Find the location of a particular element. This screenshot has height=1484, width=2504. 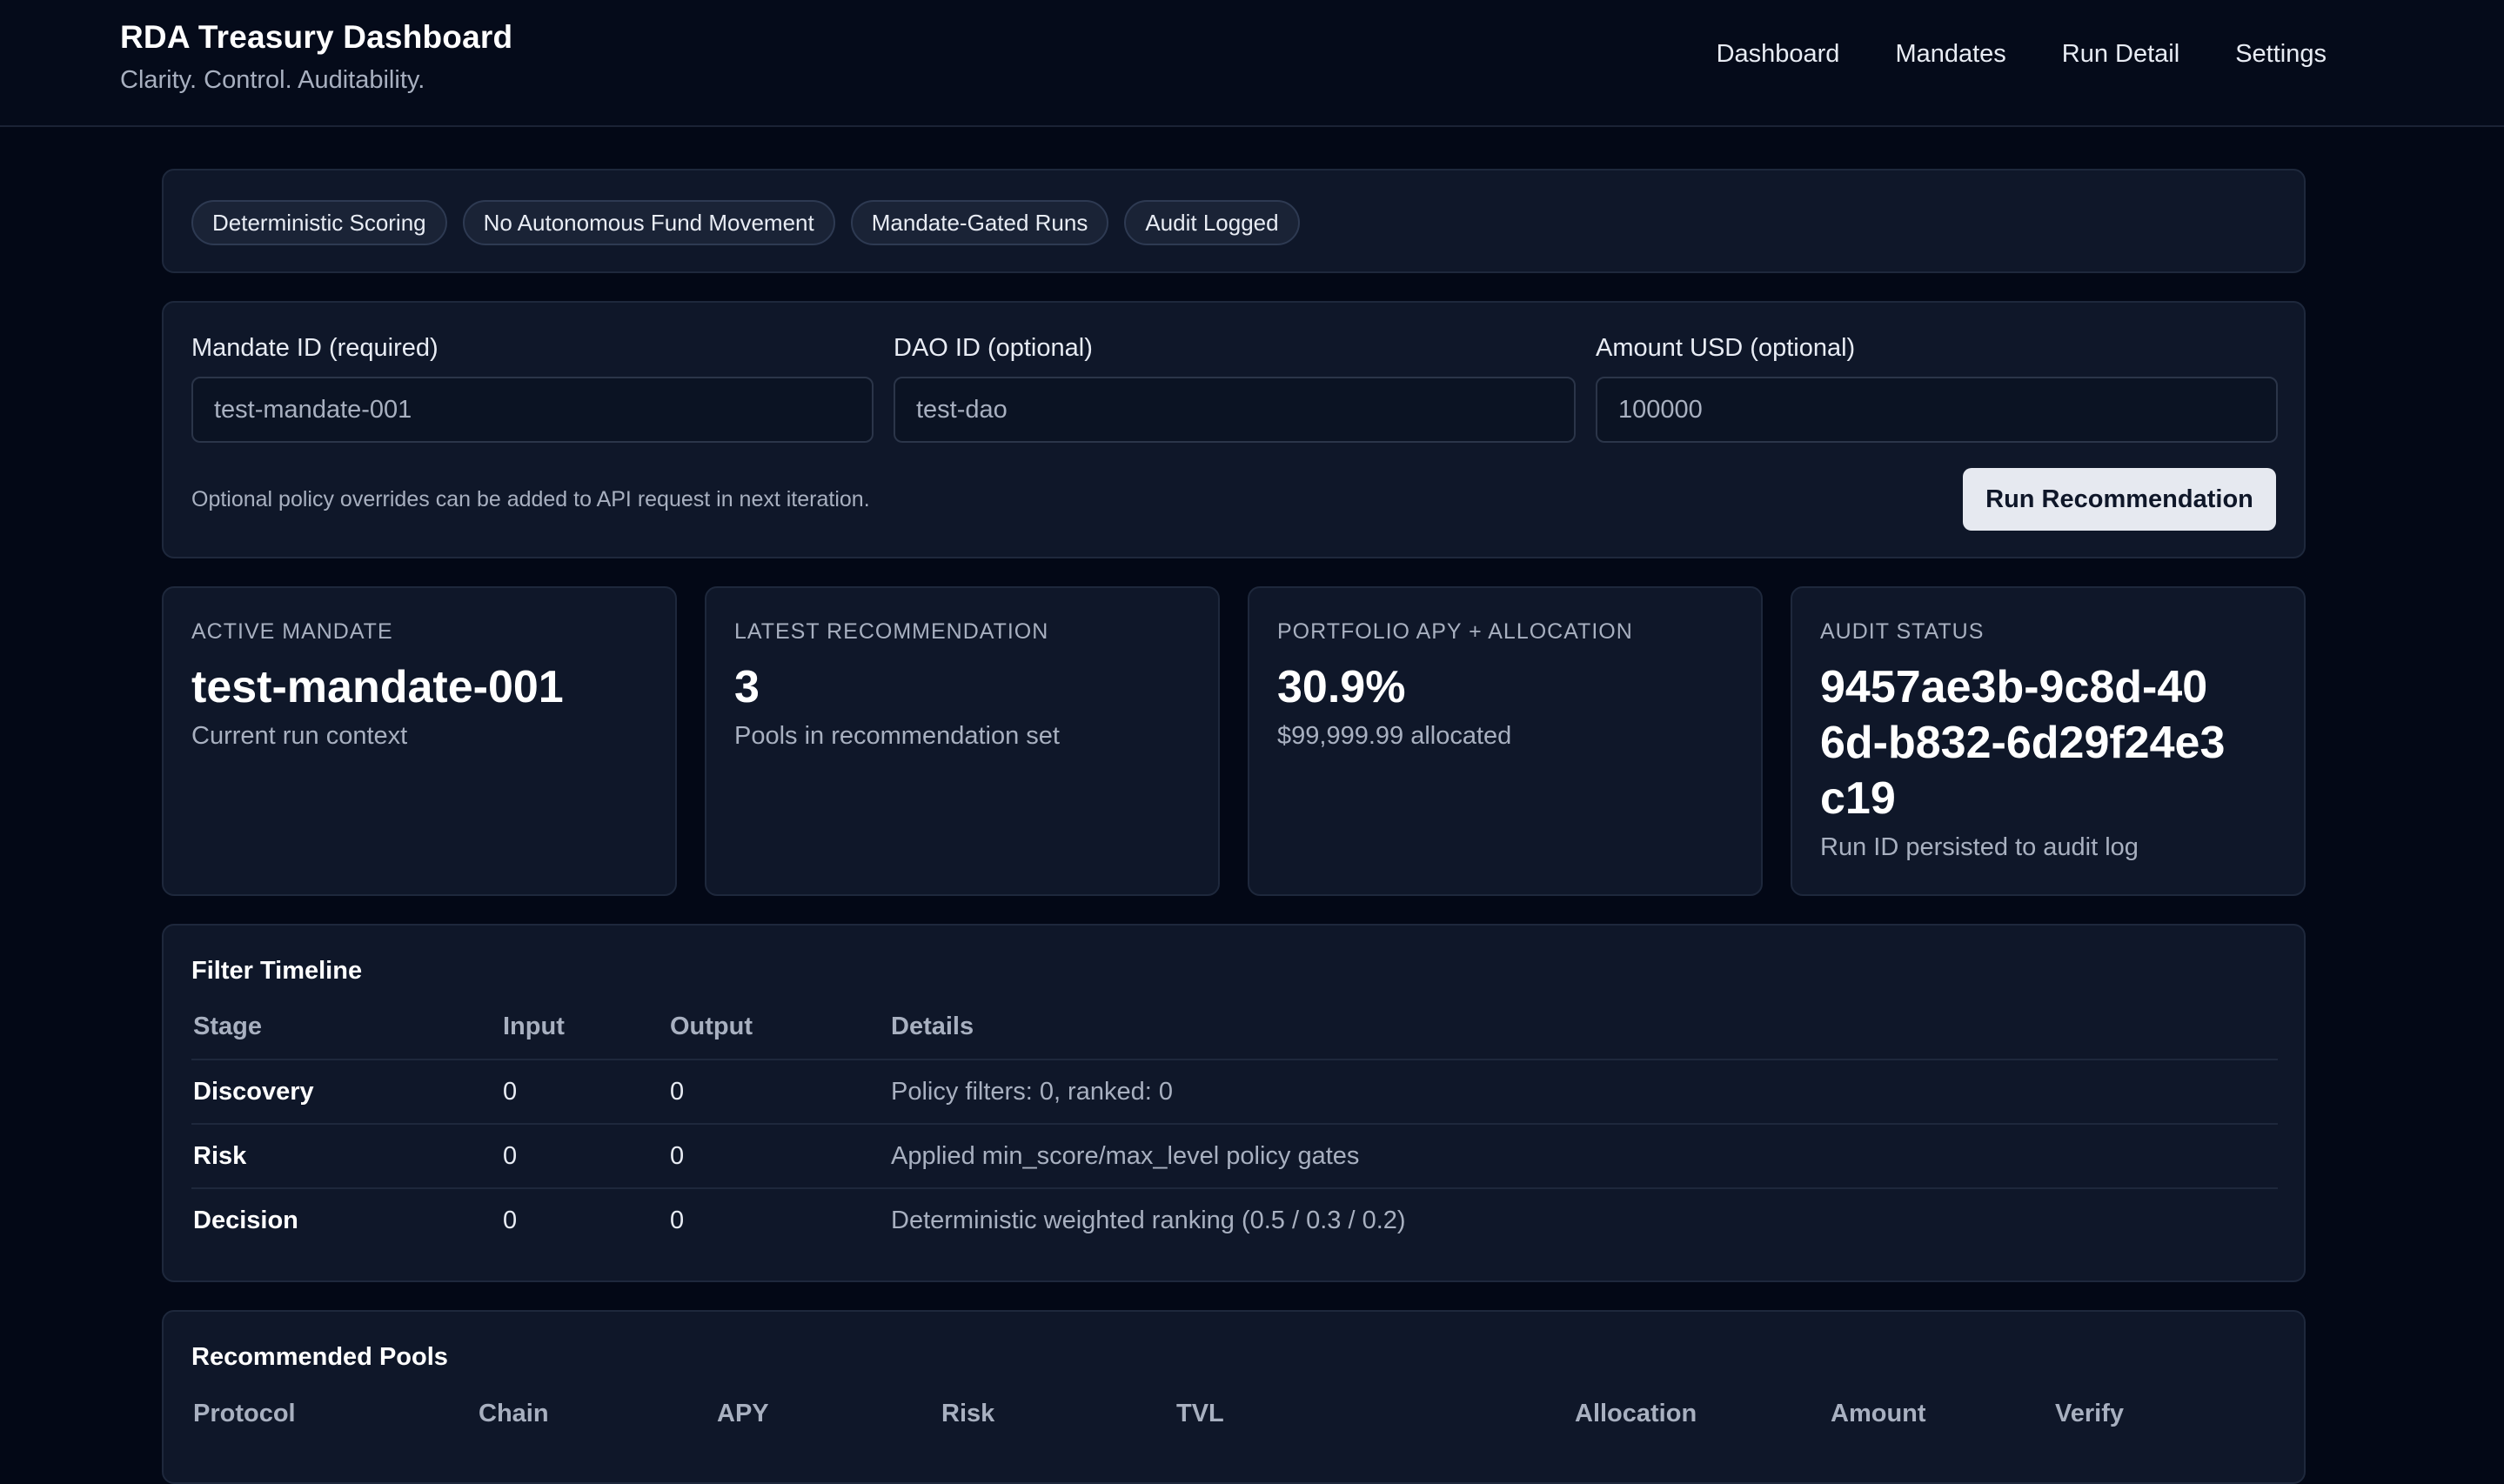

amount-usd-field: Amount USD (optional) 100000 is located at coordinates (1937, 389).